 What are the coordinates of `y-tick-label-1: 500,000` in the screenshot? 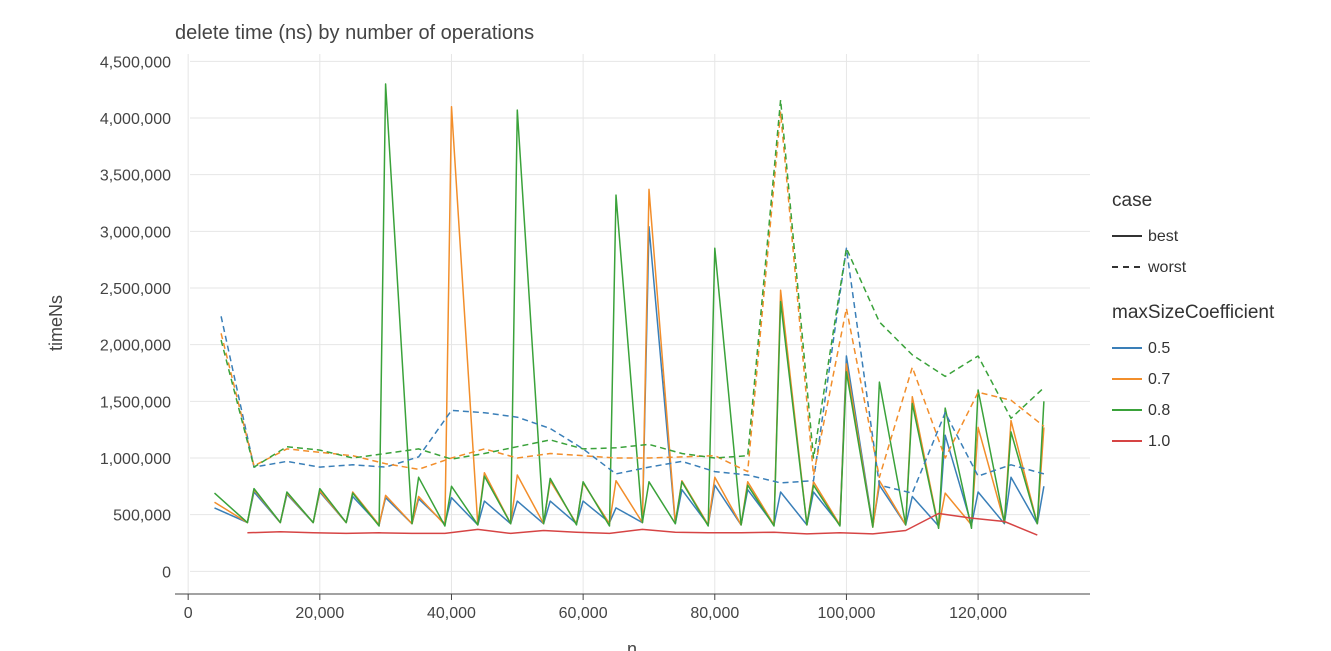 It's located at (142, 516).